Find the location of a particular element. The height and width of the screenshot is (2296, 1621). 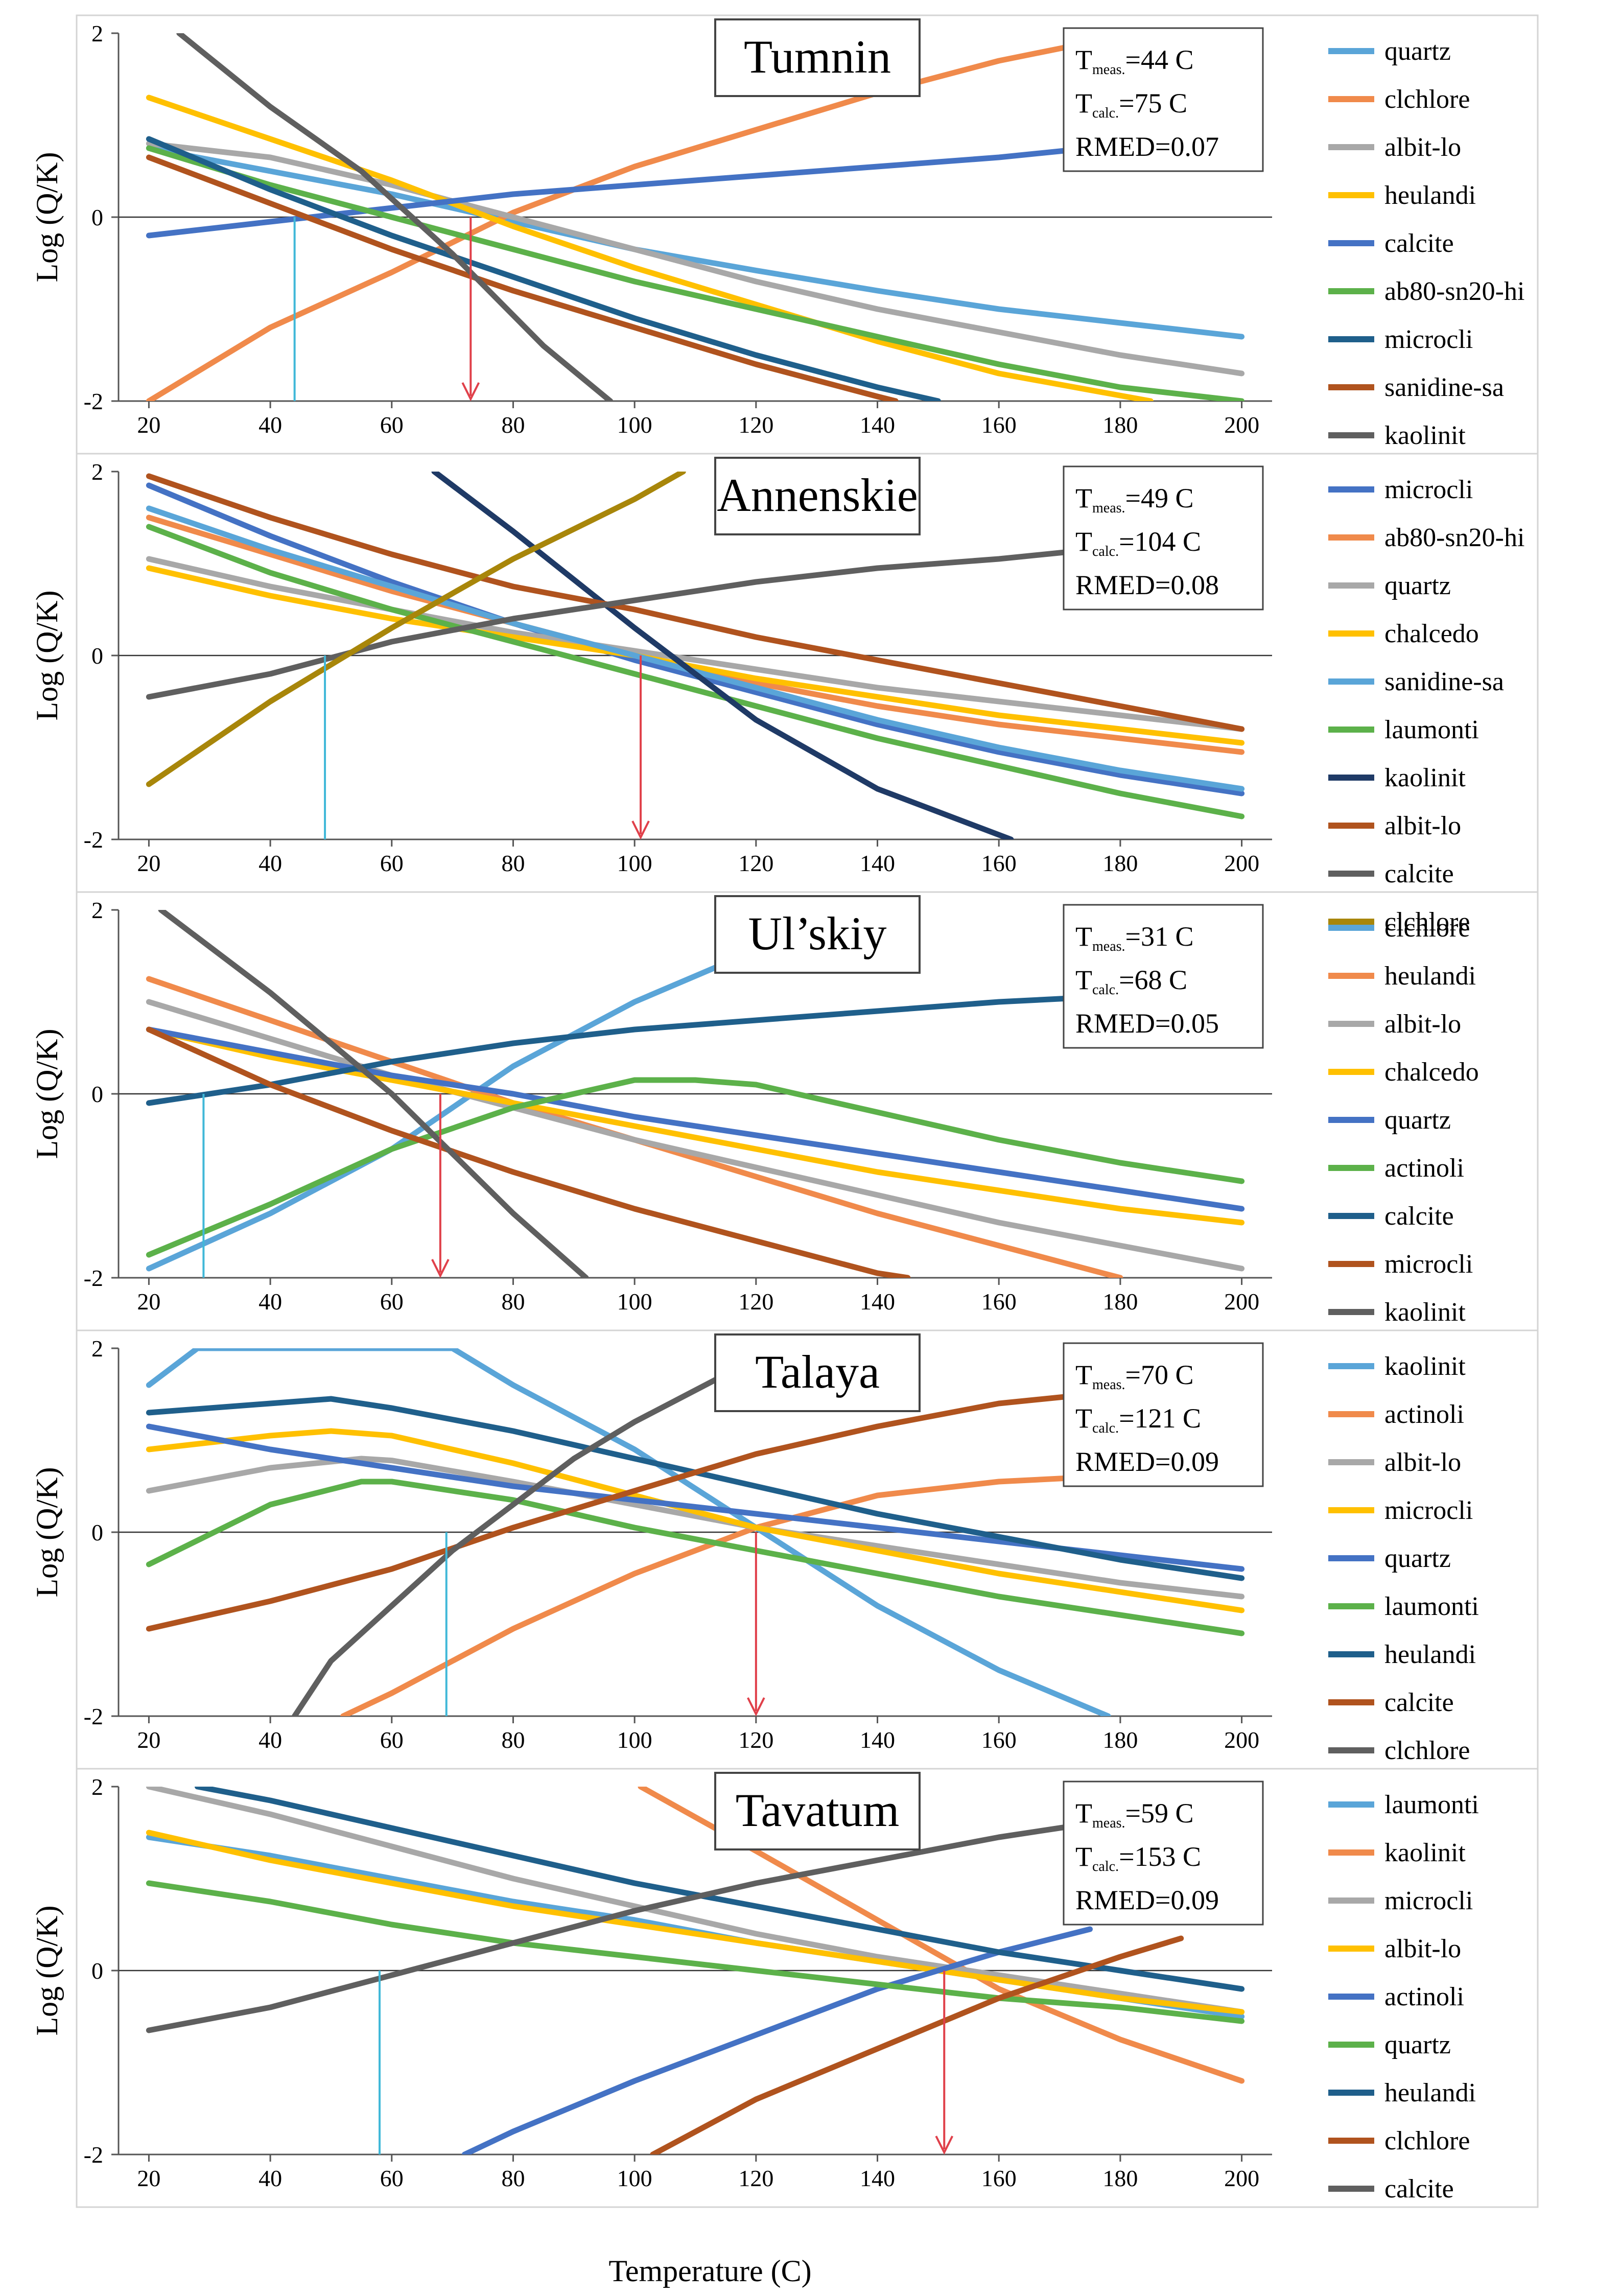

panel-title: Talaya is located at coordinates (817, 1372).